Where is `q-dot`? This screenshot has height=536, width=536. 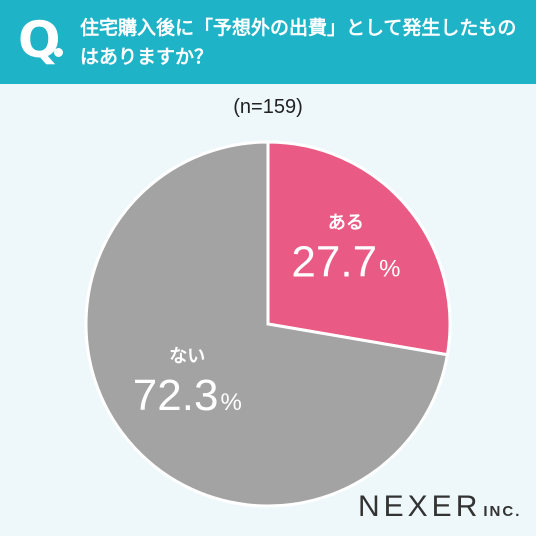 q-dot is located at coordinates (58, 52).